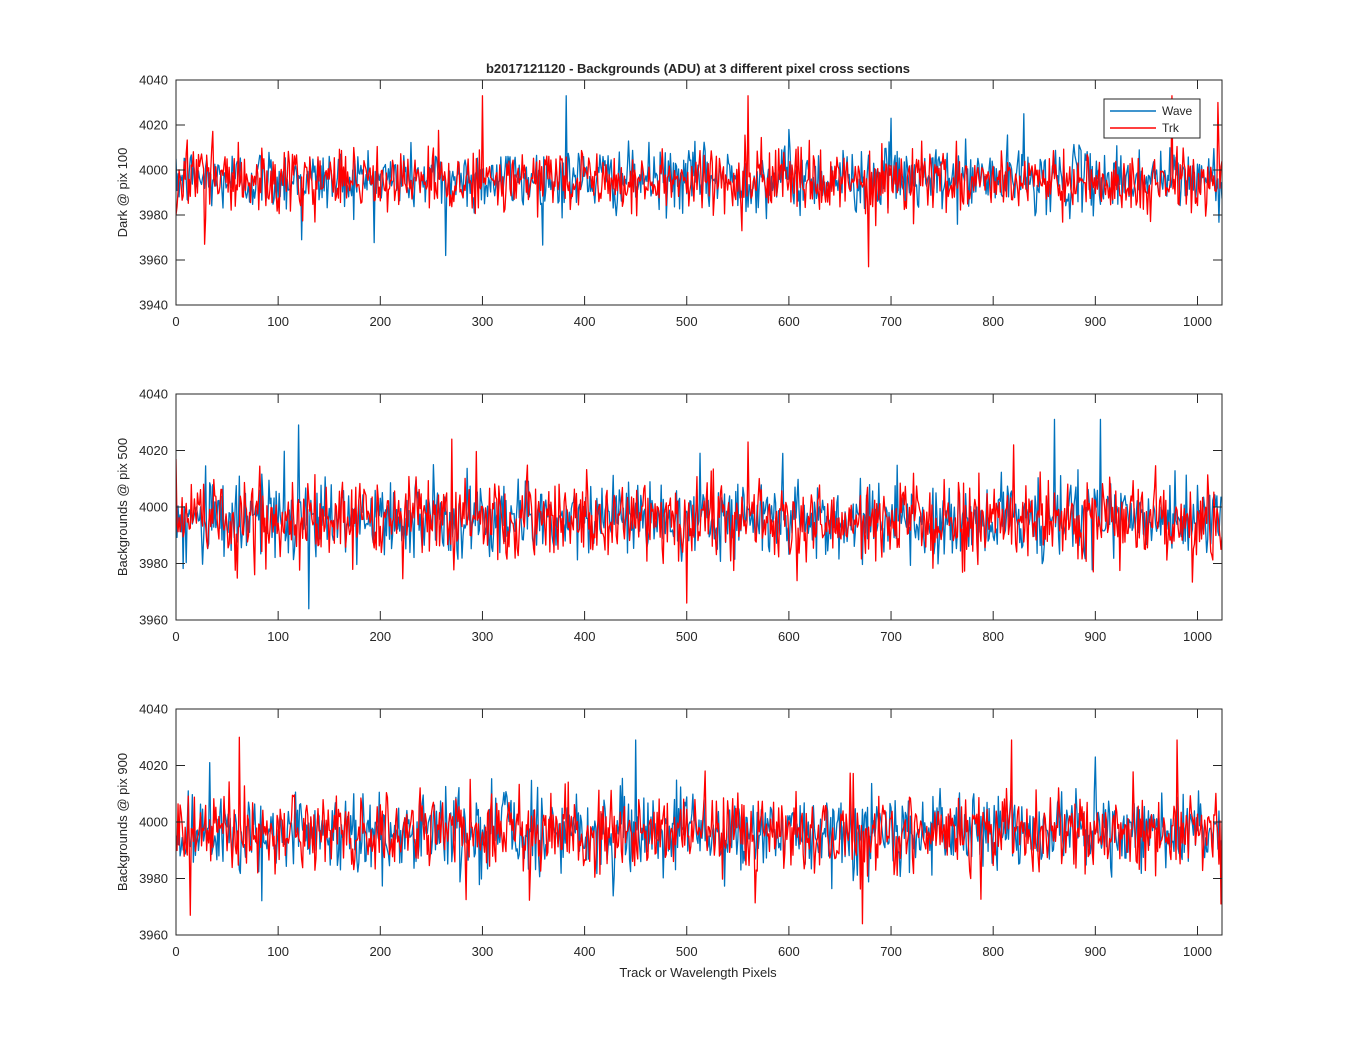  I want to click on legend: Wave Trk, so click(1152, 118).